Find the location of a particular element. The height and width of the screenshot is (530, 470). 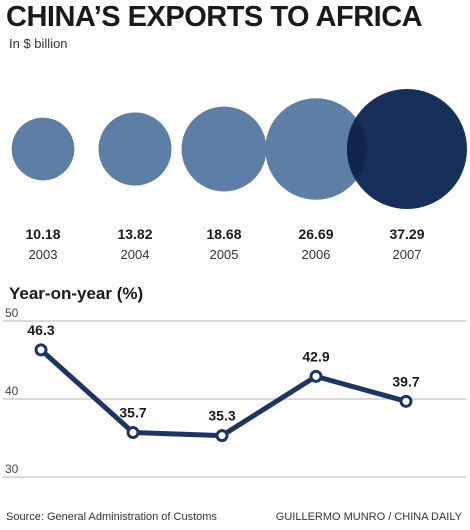

y-tick-label: 30 is located at coordinates (12, 469).